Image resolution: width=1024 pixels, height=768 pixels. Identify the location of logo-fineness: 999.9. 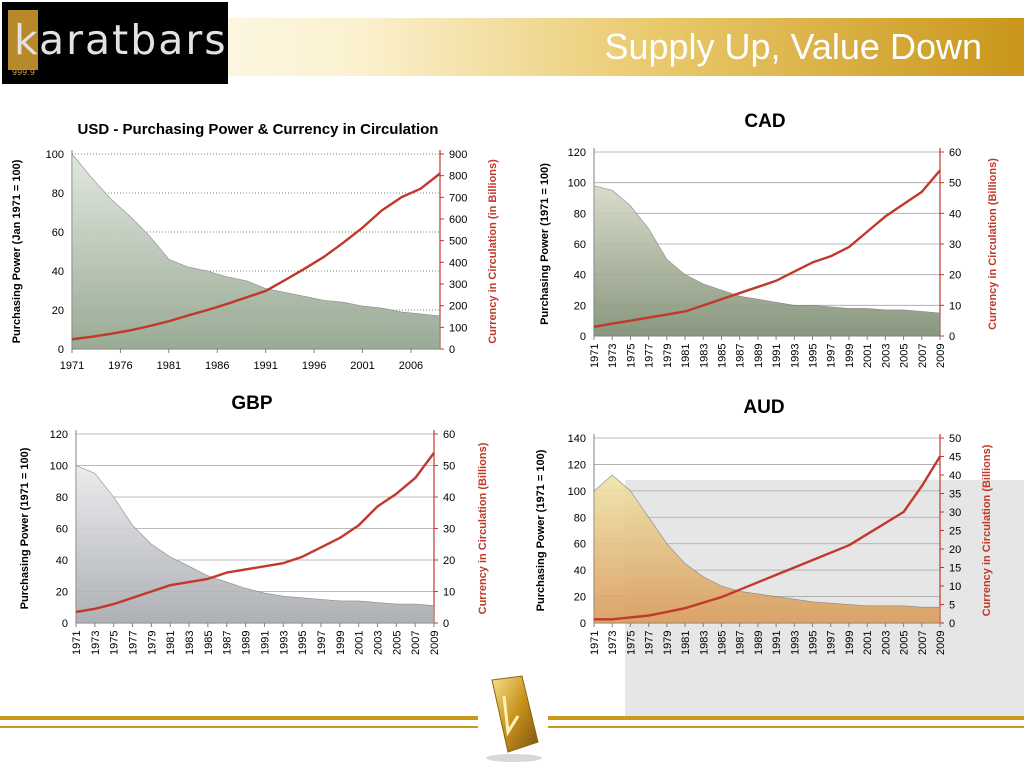
(23, 72).